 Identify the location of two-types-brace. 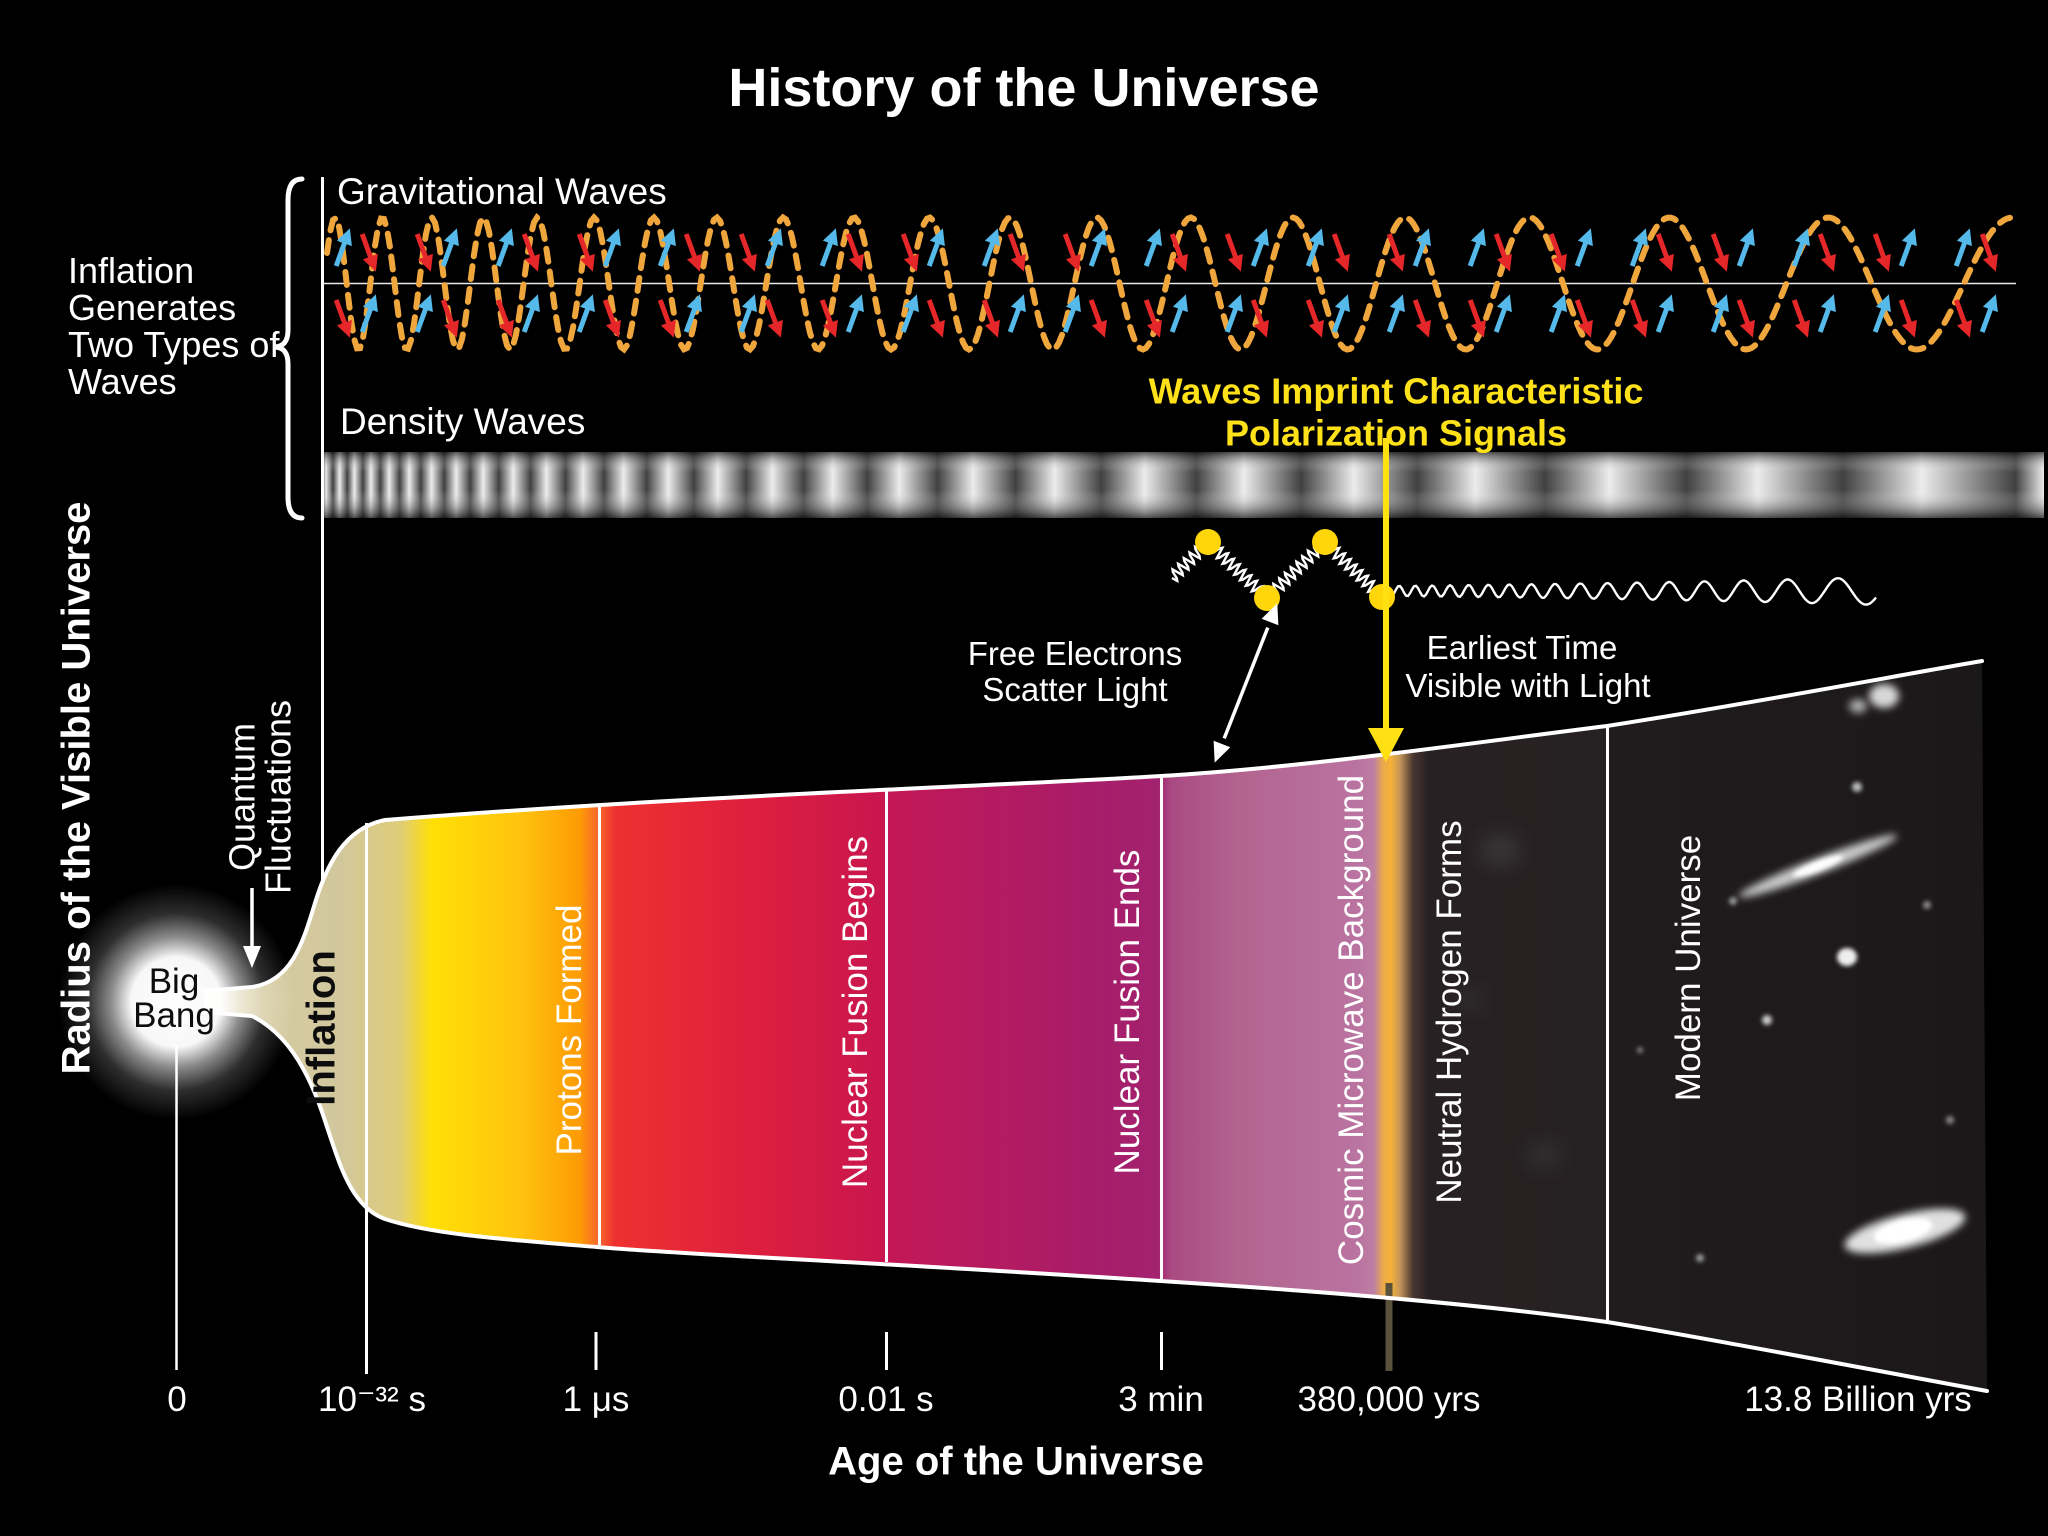
(289, 348).